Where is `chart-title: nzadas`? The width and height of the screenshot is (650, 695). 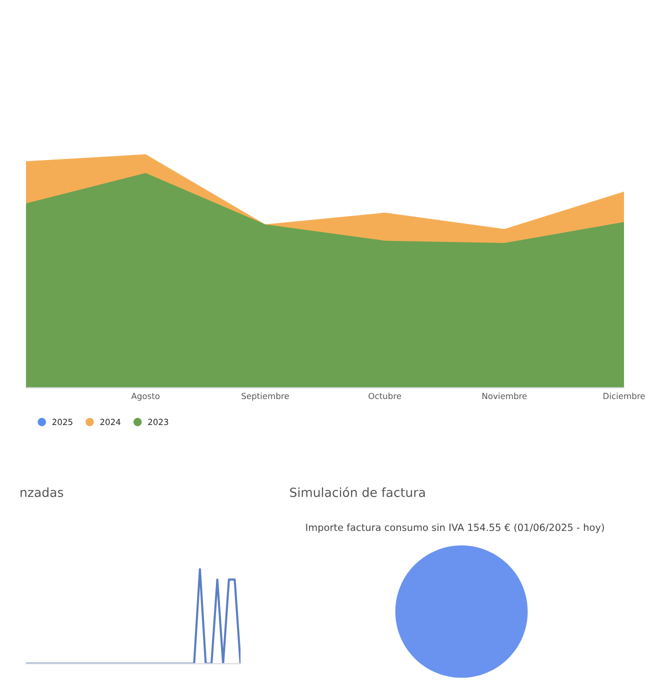 chart-title: nzadas is located at coordinates (42, 492).